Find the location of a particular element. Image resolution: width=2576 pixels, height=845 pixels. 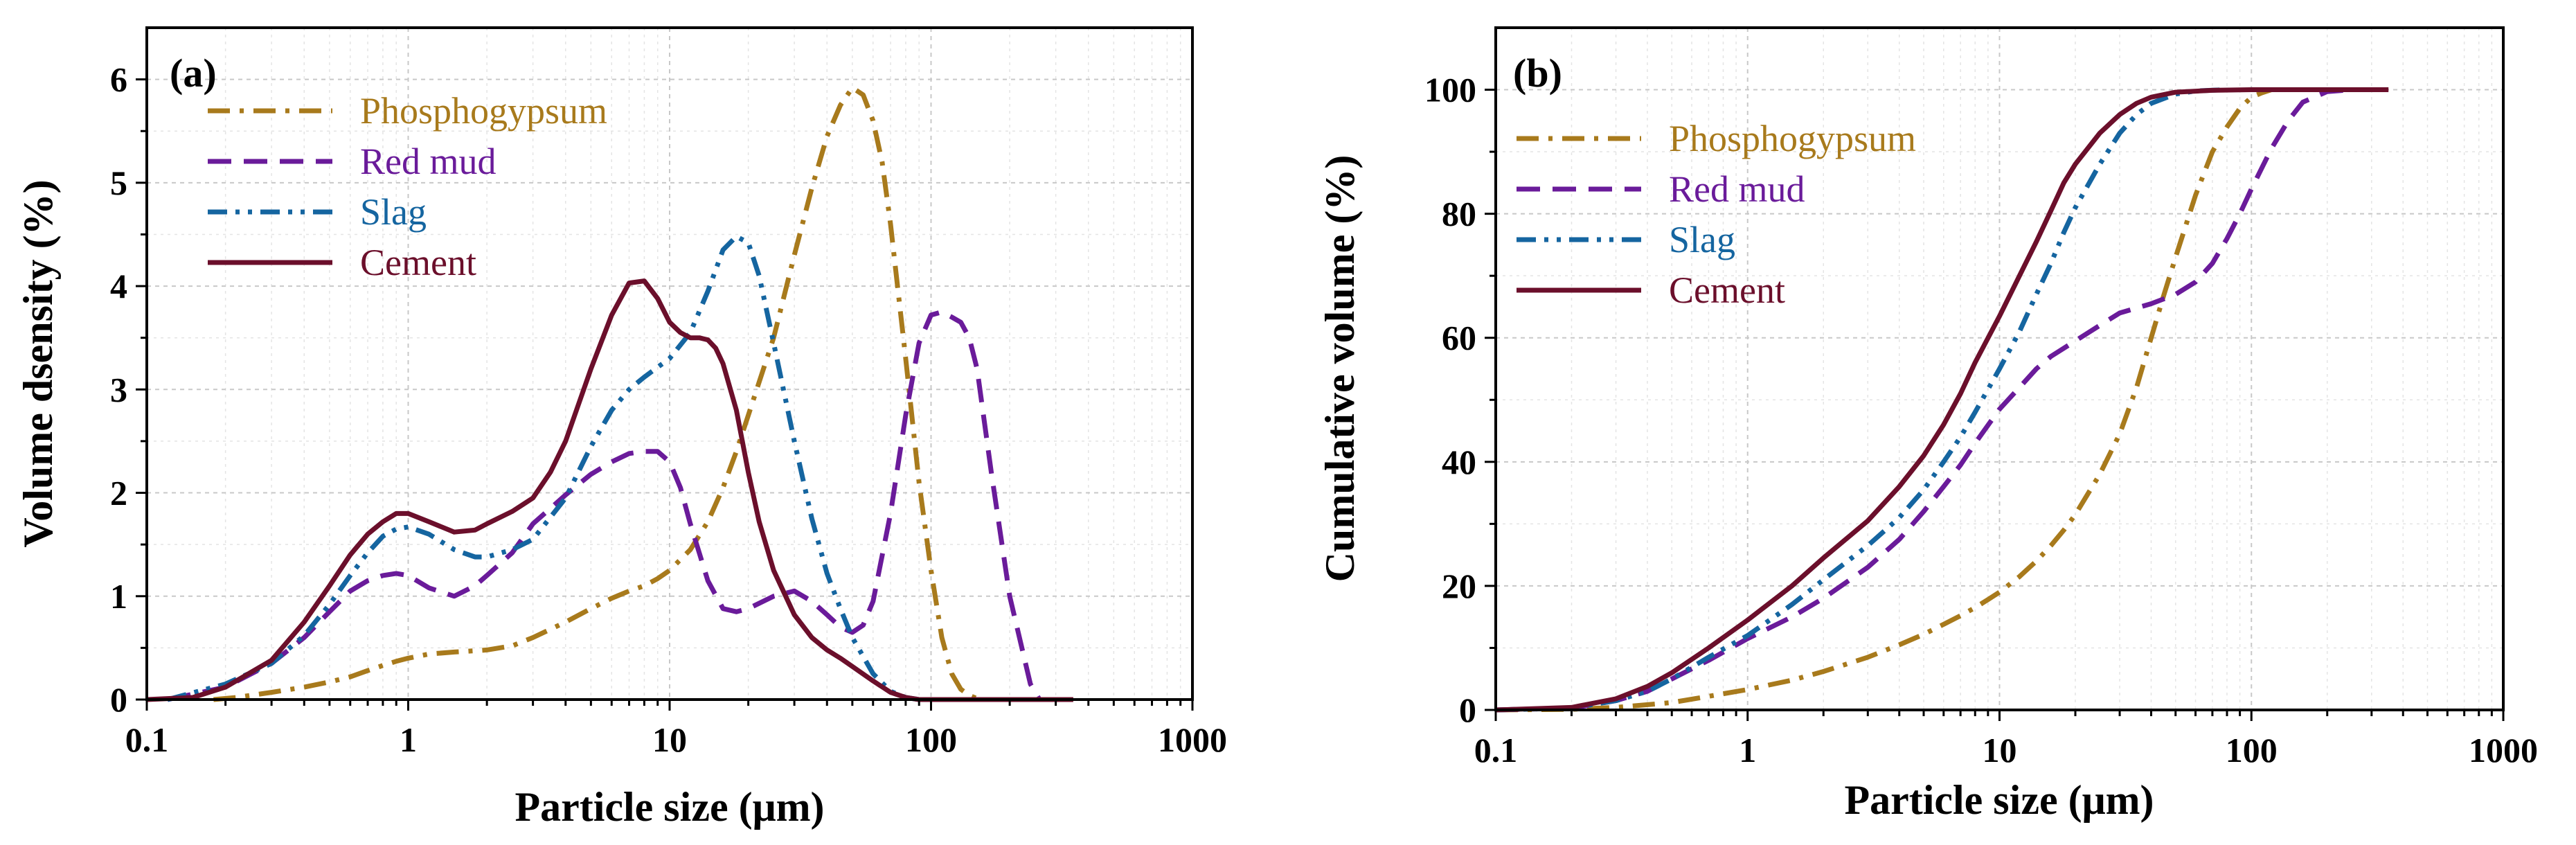

y-tick-label: 5 is located at coordinates (118, 183).